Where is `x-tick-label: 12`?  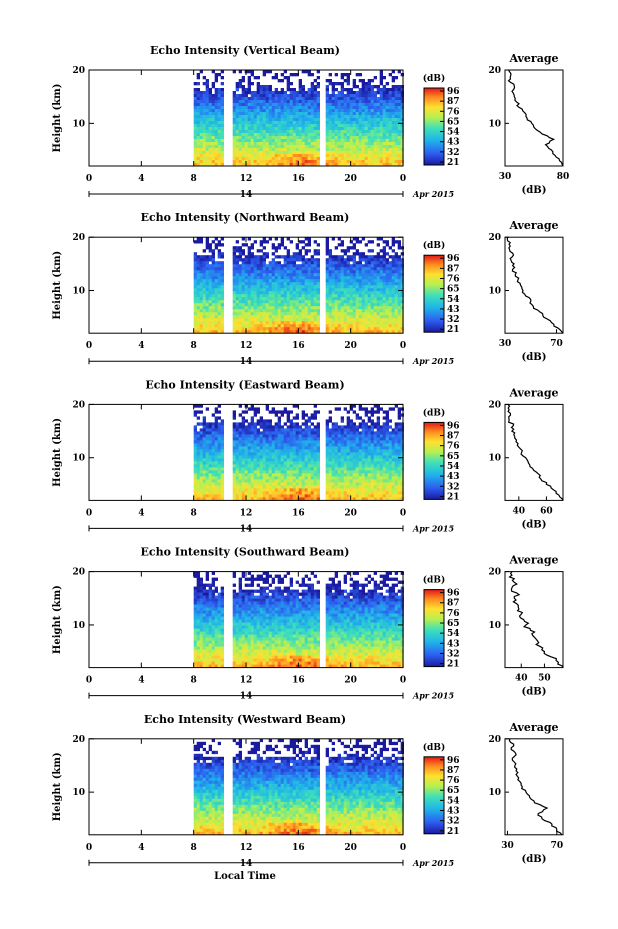 x-tick-label: 12 is located at coordinates (246, 179).